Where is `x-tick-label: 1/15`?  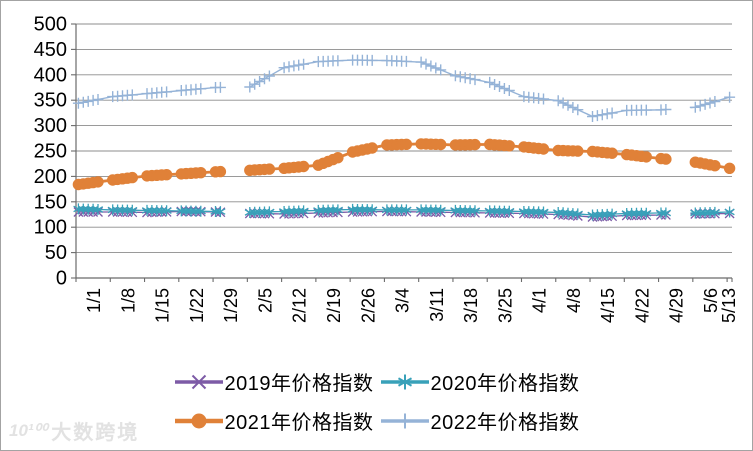
x-tick-label: 1/15 is located at coordinates (163, 305).